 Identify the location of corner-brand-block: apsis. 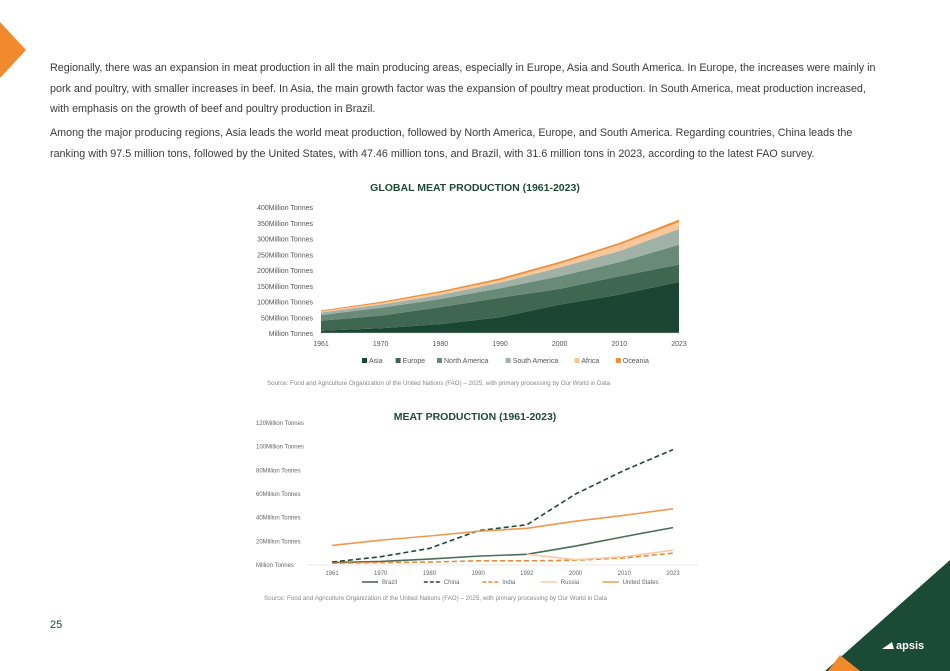
(887, 615).